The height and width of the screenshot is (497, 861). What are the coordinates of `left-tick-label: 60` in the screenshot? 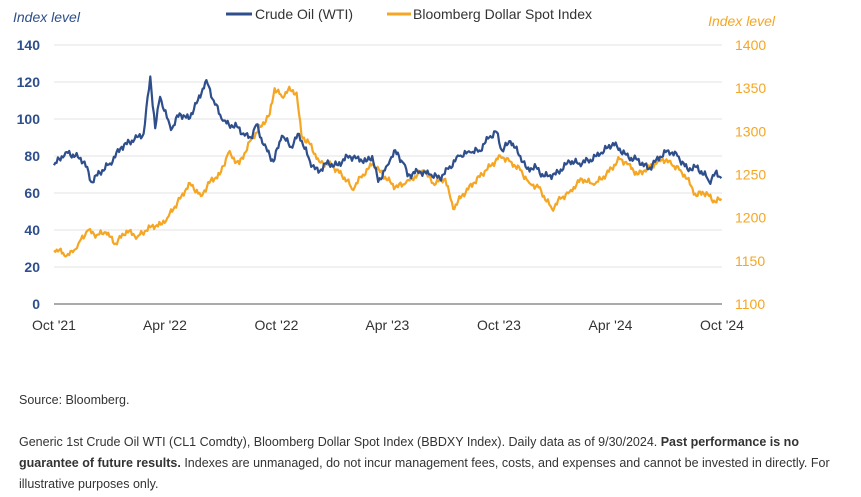 It's located at (32, 193).